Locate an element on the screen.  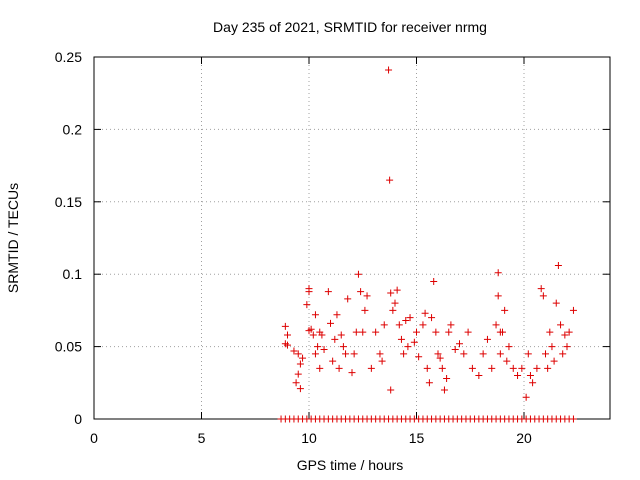
y-tick-label: 0.2 is located at coordinates (73, 129).